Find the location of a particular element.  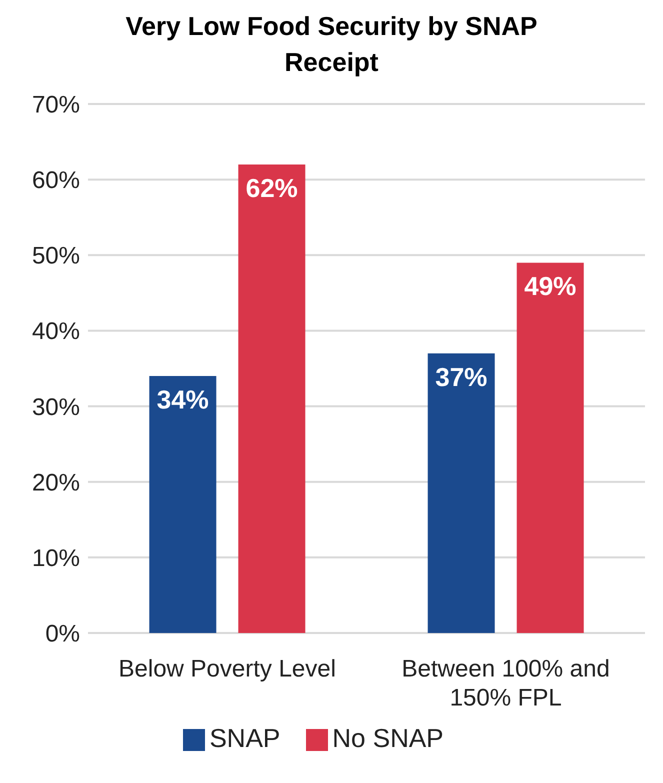

y-tick-label: 40% is located at coordinates (56, 332).